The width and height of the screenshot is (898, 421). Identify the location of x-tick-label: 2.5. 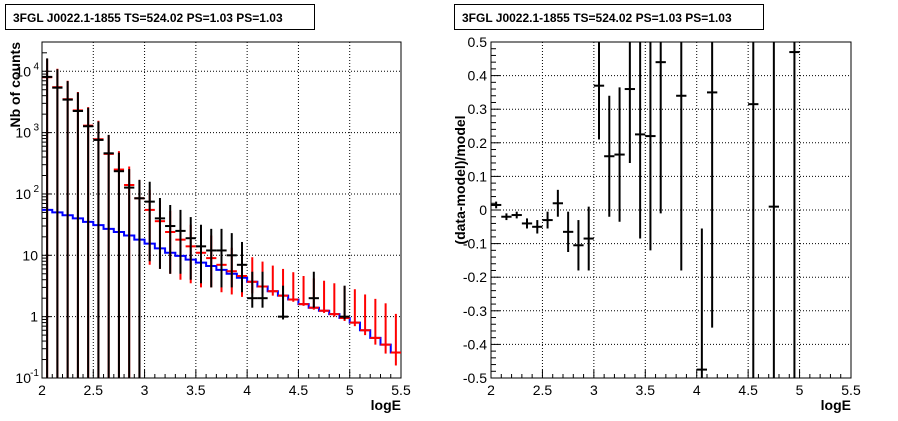
(94, 390).